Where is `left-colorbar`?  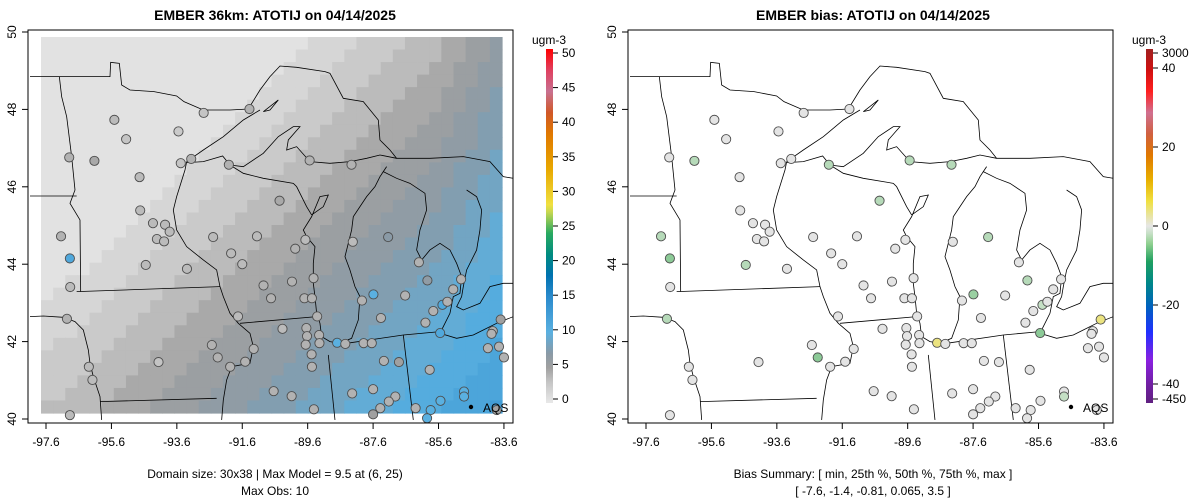
left-colorbar is located at coordinates (549, 226).